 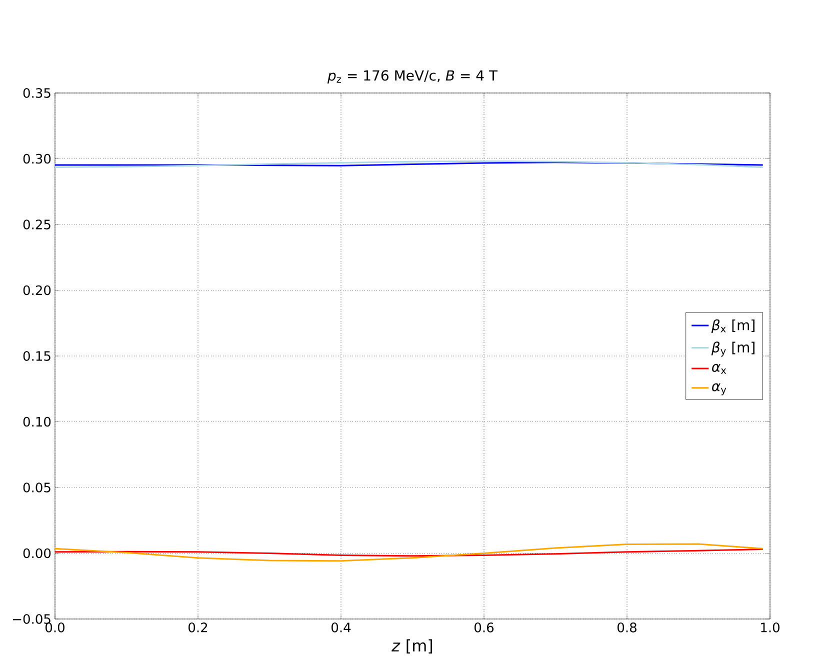 I want to click on x-tick-label: 0.2, so click(x=198, y=627).